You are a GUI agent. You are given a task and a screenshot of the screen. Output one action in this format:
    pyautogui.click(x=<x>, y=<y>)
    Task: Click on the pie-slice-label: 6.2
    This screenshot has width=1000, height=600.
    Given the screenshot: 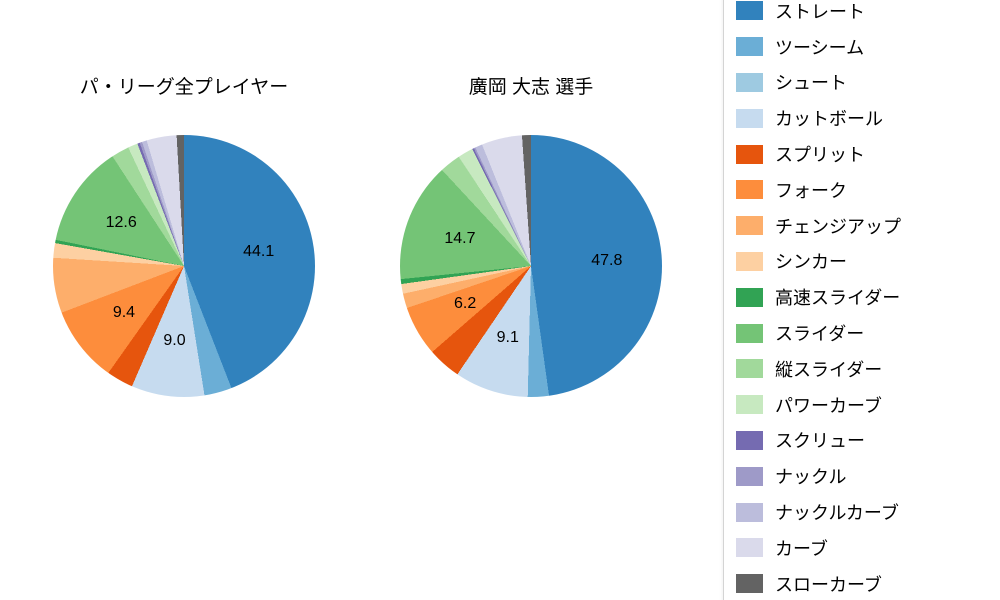 What is the action you would take?
    pyautogui.click(x=465, y=303)
    